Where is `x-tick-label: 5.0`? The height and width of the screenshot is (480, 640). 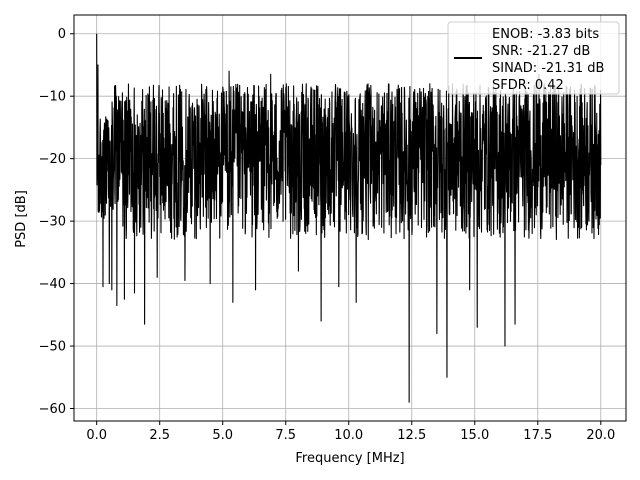
x-tick-label: 5.0 is located at coordinates (222, 435).